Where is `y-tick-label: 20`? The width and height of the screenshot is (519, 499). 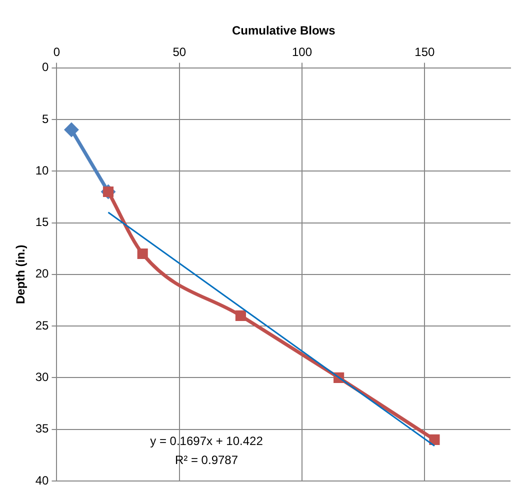 y-tick-label: 20 is located at coordinates (42, 273).